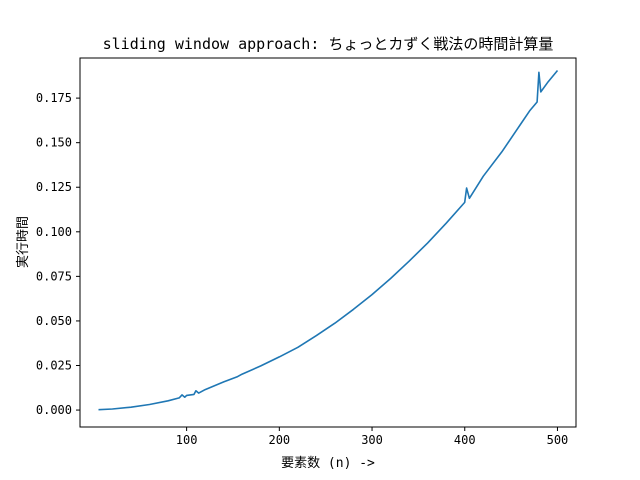 The width and height of the screenshot is (640, 480). What do you see at coordinates (328, 463) in the screenshot?
I see `x-axis-label: 要素数 (n) ->` at bounding box center [328, 463].